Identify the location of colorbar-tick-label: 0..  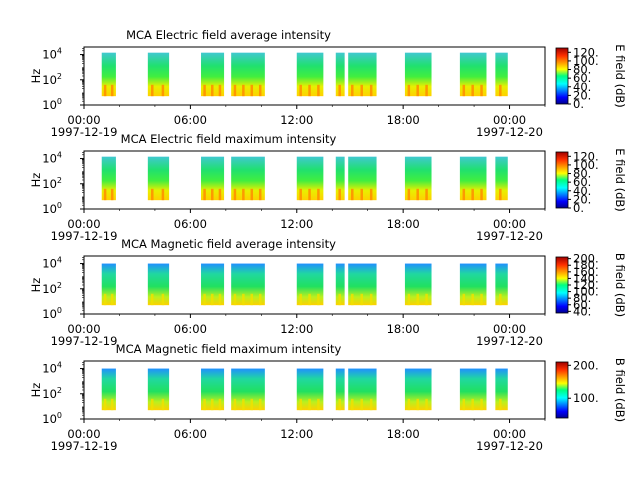
(578, 104).